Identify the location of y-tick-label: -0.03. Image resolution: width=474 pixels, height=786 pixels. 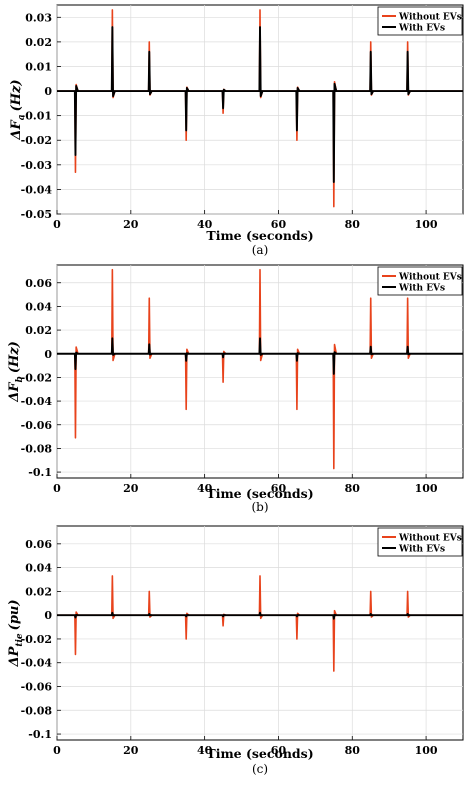
(36, 165).